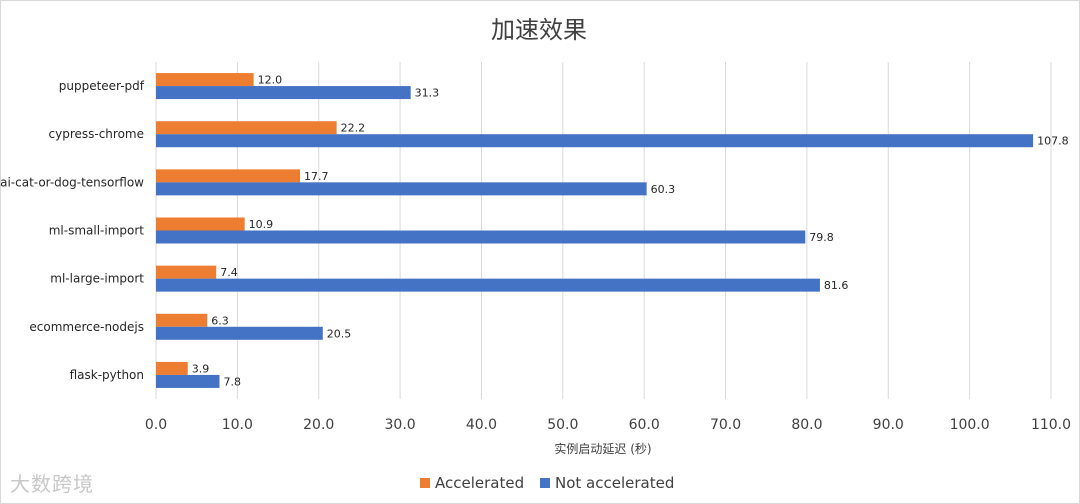 The width and height of the screenshot is (1080, 504). I want to click on legend-label: Not accelerated, so click(614, 483).